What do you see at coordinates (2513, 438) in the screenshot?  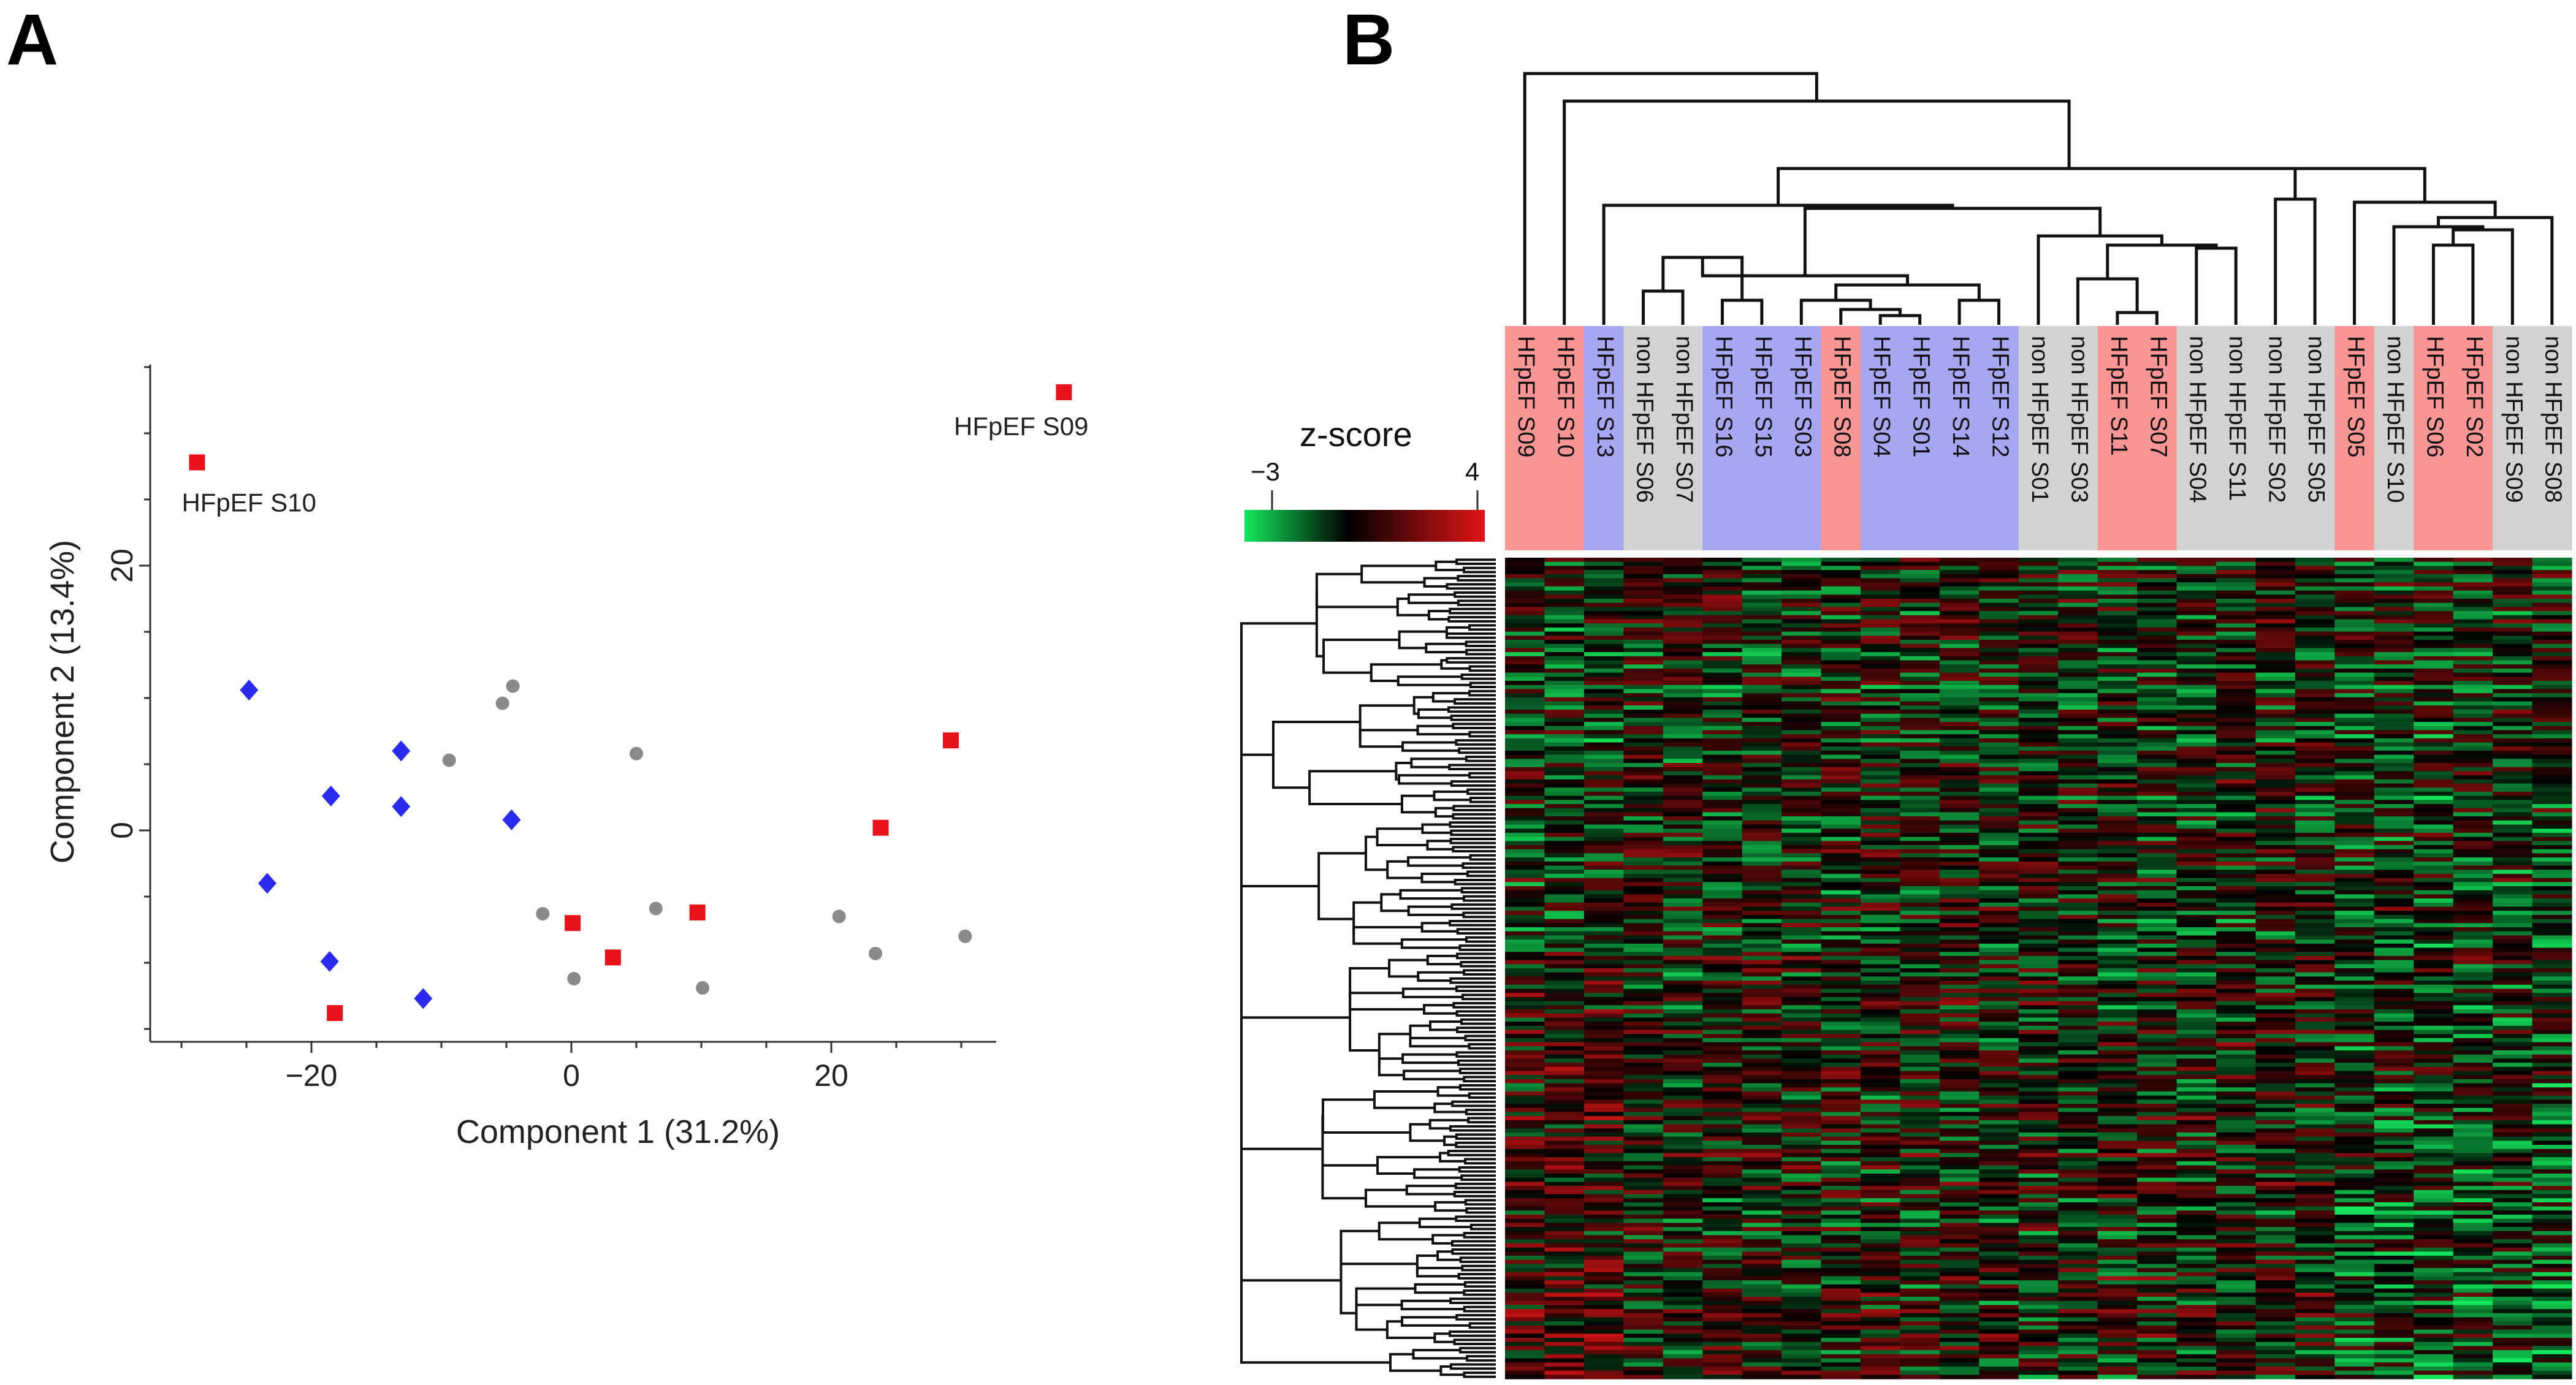 I see `column-header-cell` at bounding box center [2513, 438].